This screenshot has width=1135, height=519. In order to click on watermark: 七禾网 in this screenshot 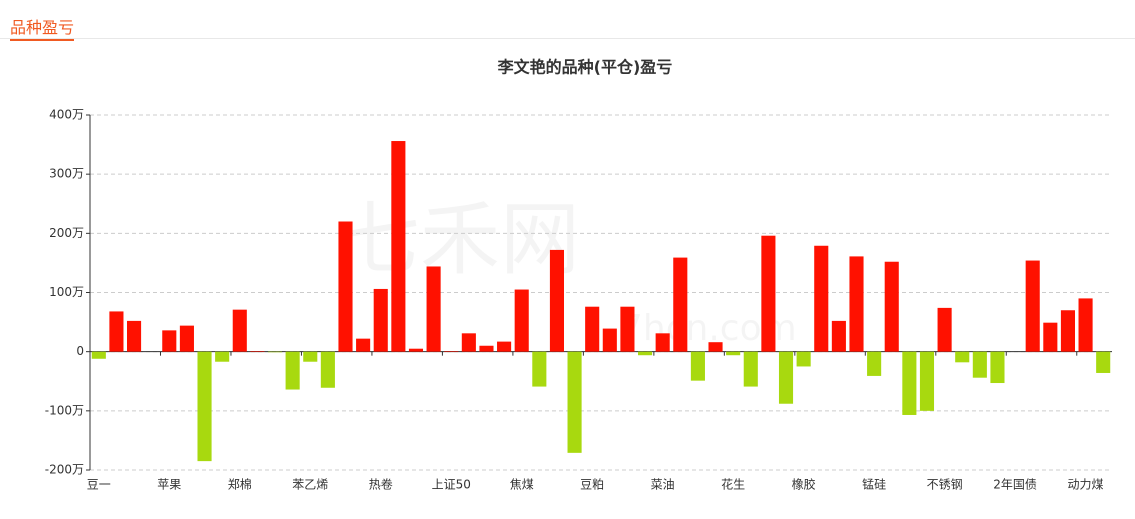, I will do `click(460, 239)`.